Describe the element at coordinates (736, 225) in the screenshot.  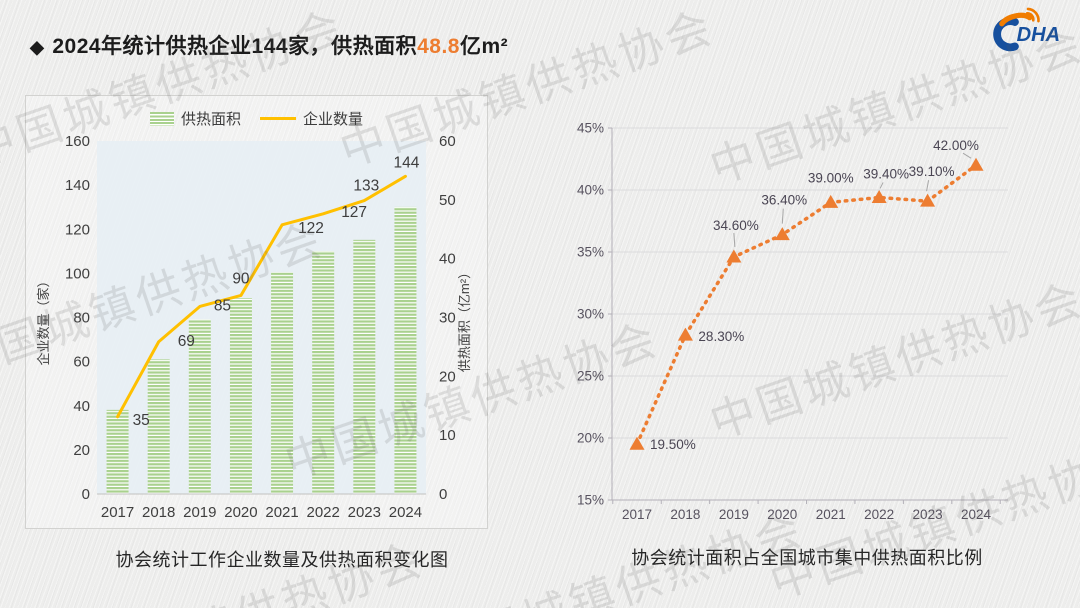
I see `svg-text: 34.60%` at that location.